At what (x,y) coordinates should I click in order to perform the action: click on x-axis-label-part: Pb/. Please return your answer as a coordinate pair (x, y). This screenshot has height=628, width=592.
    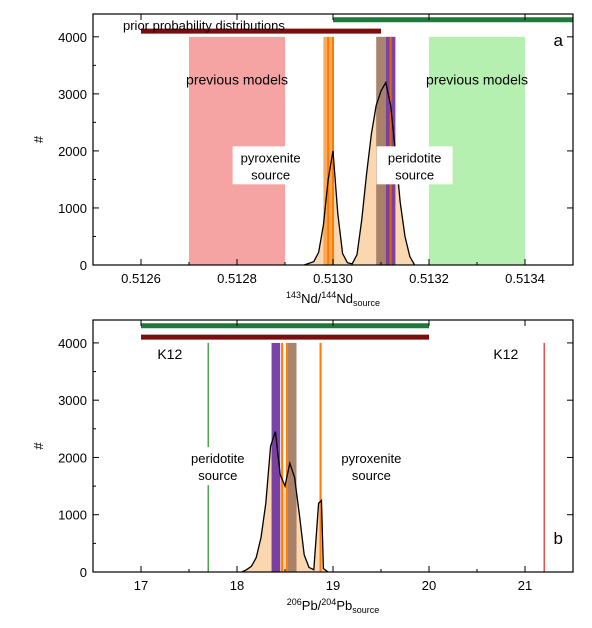
    Looking at the image, I should click on (312, 605).